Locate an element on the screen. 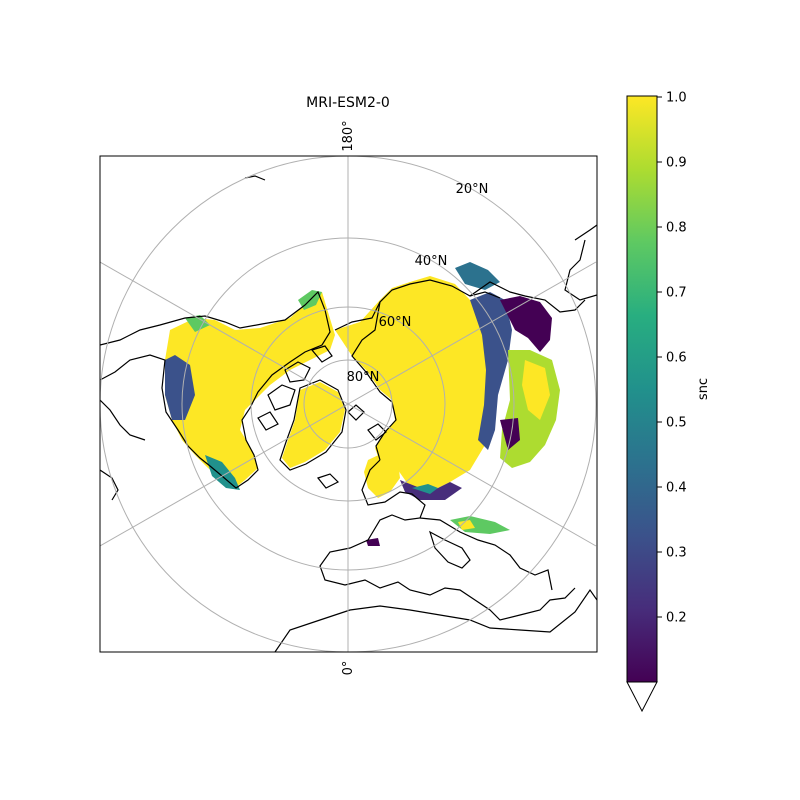 The image size is (800, 800). map-title: MRI-ESM2-0 is located at coordinates (348, 103).